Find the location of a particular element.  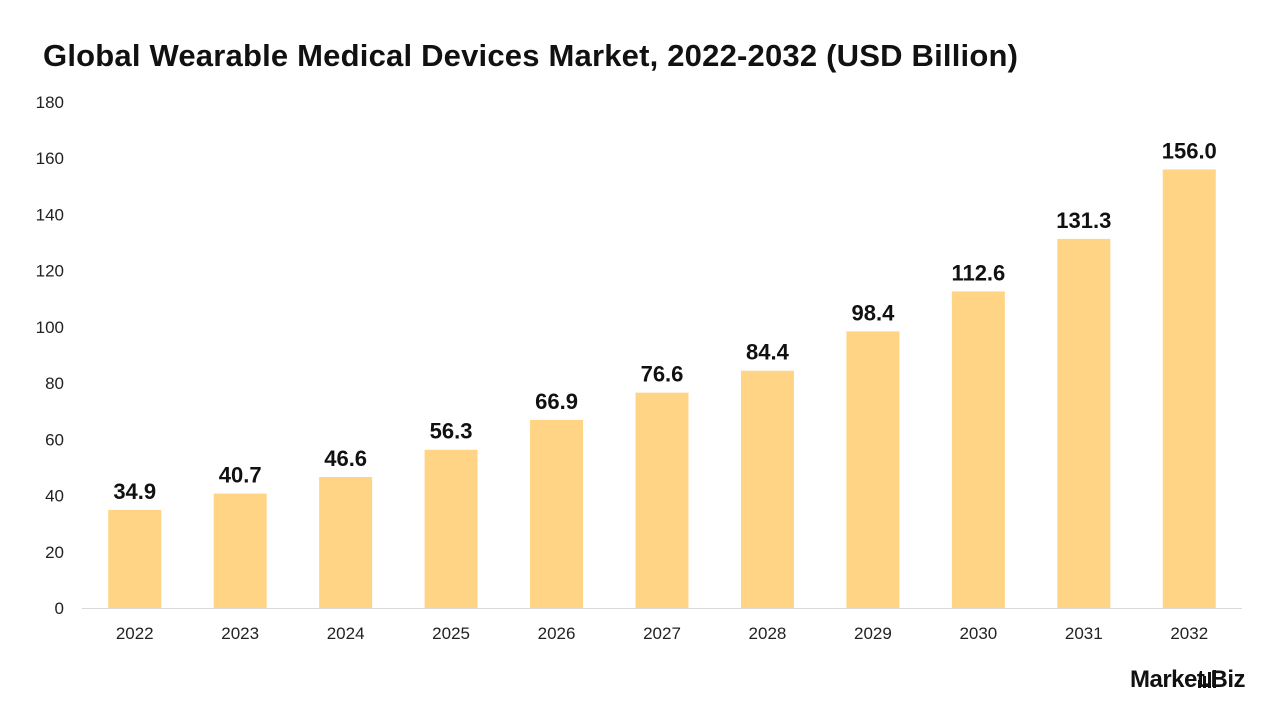

y-tick-label: 80 is located at coordinates (54, 383).